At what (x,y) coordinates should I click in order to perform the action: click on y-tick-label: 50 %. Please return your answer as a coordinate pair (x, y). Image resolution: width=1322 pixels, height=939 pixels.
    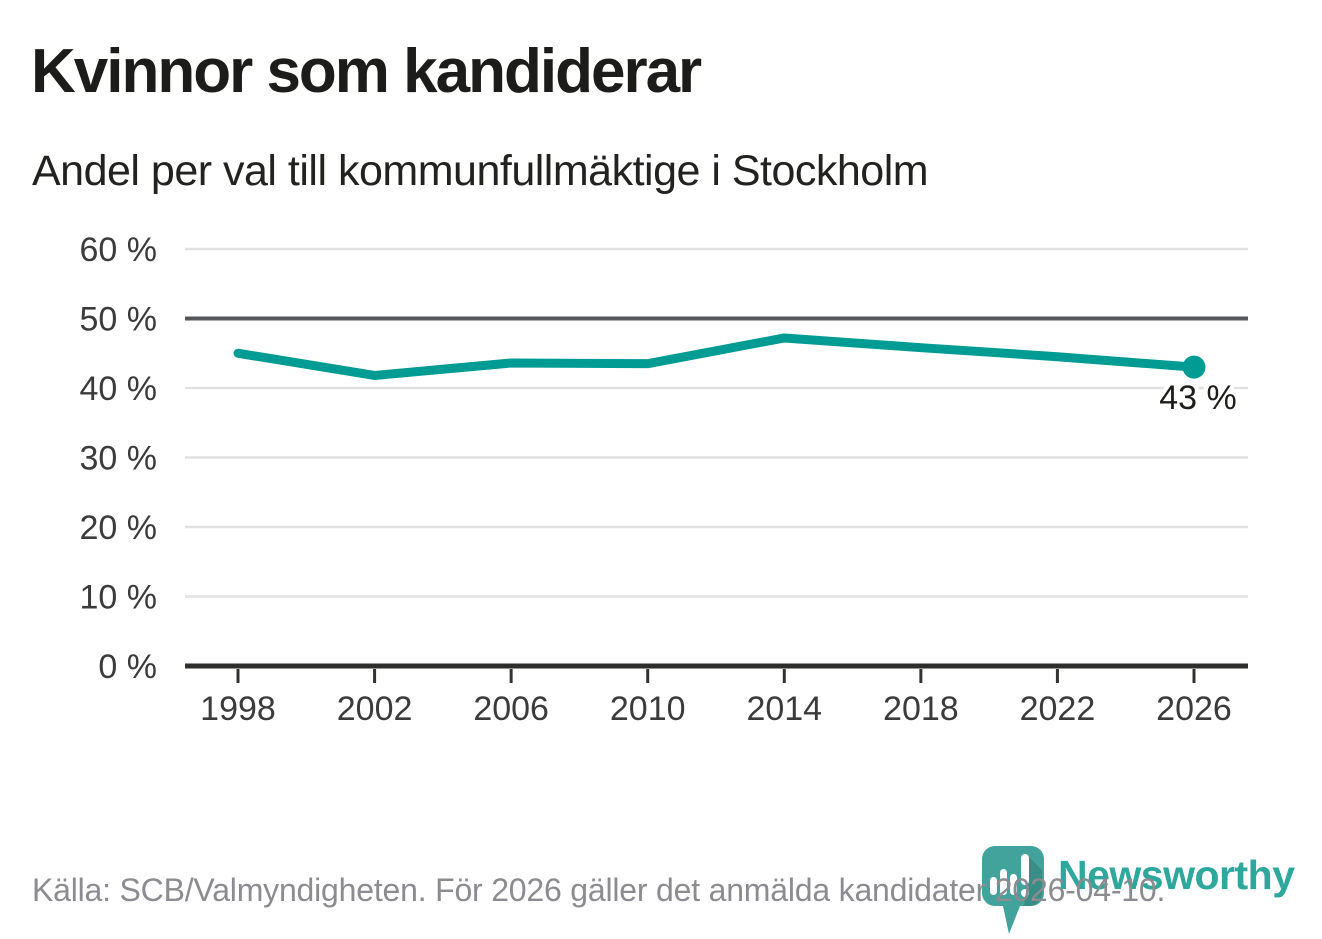
    Looking at the image, I should click on (119, 320).